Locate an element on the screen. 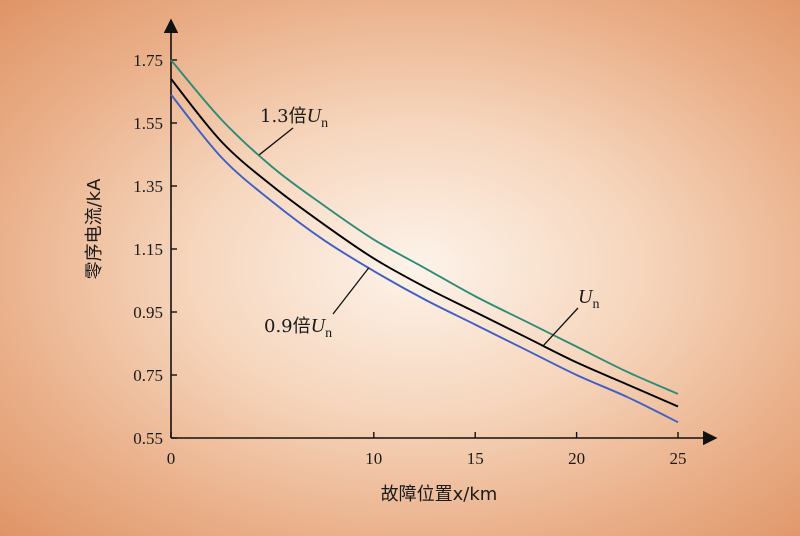 This screenshot has width=800, height=536. x-axis-title: 故障位置x/km is located at coordinates (439, 494).